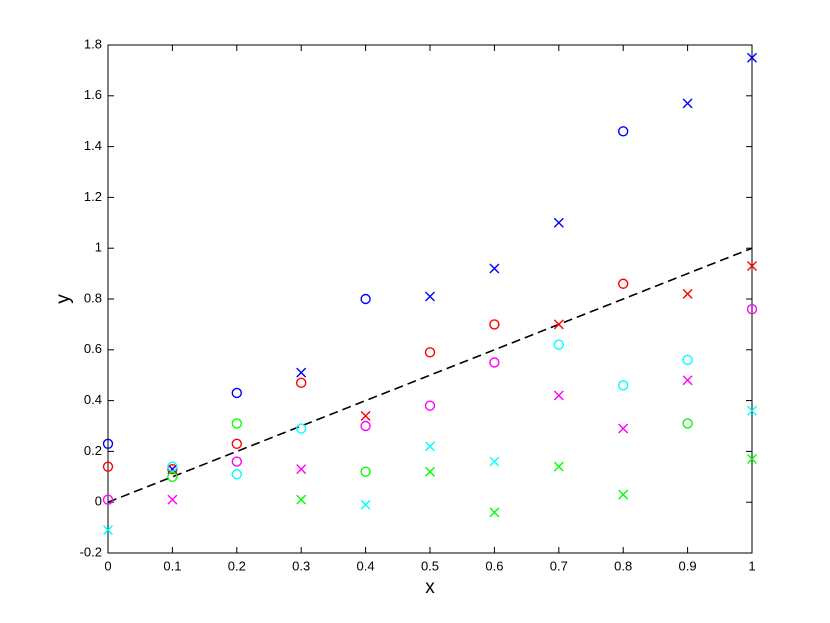 This screenshot has height=623, width=830. What do you see at coordinates (751, 565) in the screenshot?
I see `x-tick-label: 1` at bounding box center [751, 565].